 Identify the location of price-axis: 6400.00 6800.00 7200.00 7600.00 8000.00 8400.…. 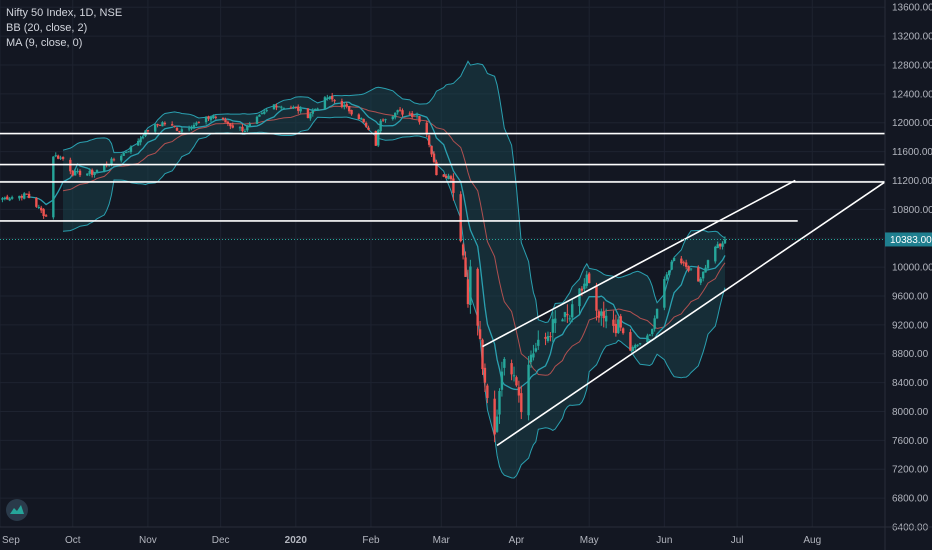
(908, 275).